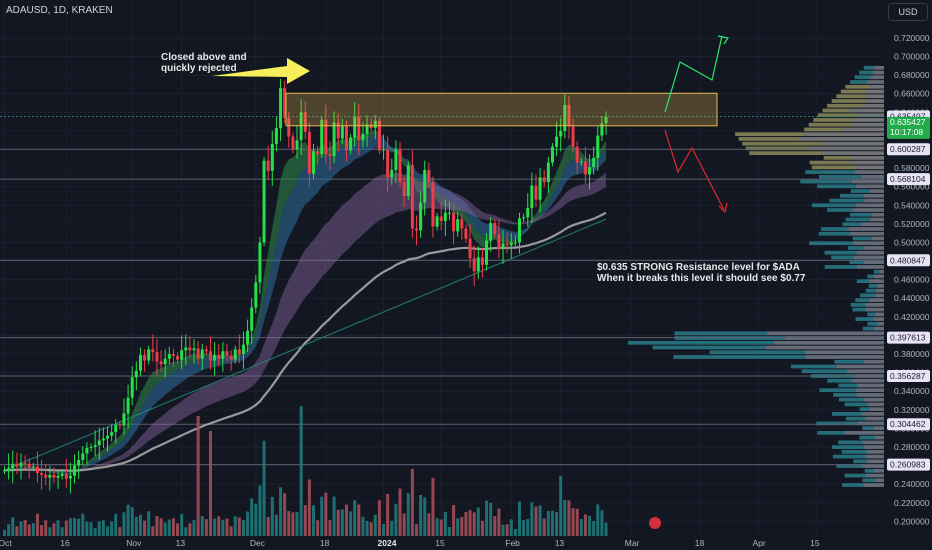  I want to click on level-price-value: 0.397613, so click(908, 338).